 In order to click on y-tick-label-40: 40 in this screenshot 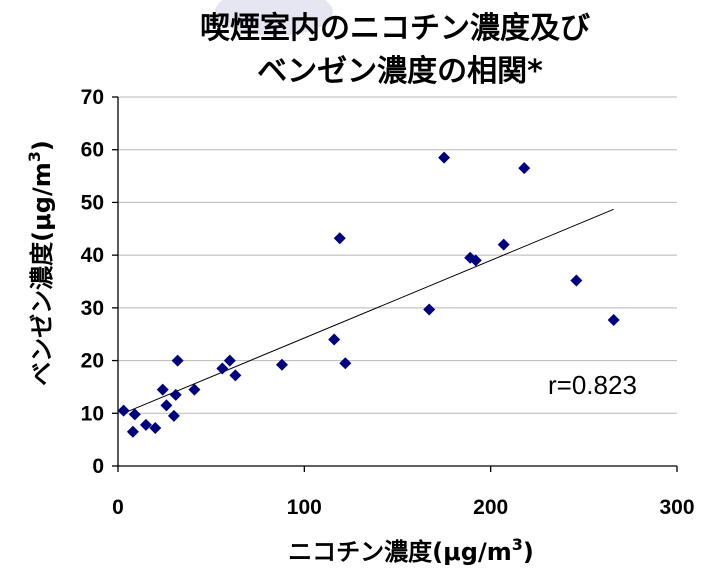, I will do `click(92, 255)`.